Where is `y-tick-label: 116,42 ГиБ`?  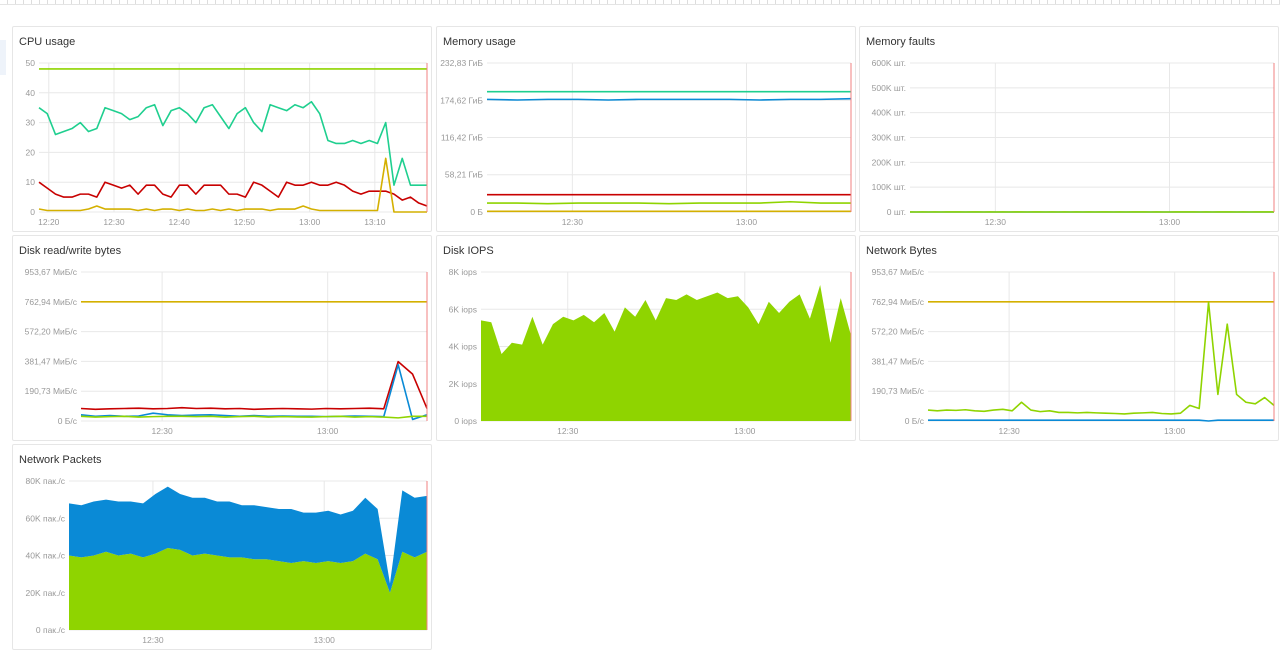
y-tick-label: 116,42 ГиБ is located at coordinates (462, 137).